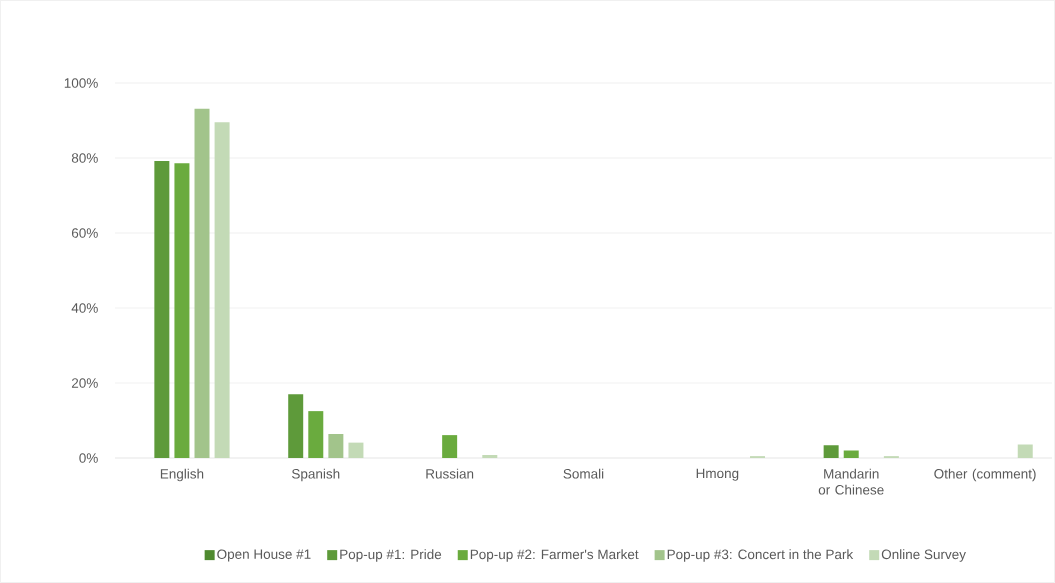 This screenshot has height=583, width=1055. Describe the element at coordinates (450, 473) in the screenshot. I see `x-tick-label: Russian` at that location.